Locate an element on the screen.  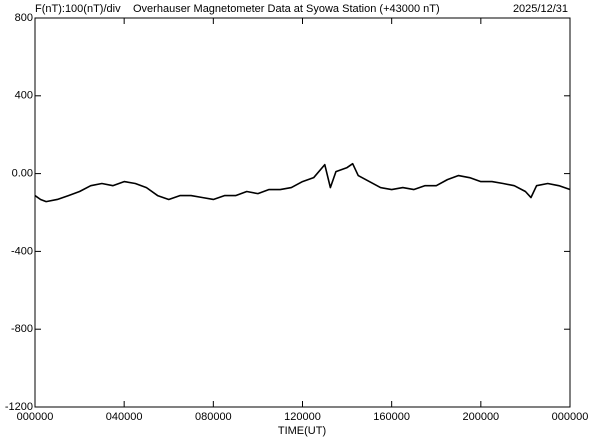
y-tick-label: -1200 is located at coordinates (19, 407).